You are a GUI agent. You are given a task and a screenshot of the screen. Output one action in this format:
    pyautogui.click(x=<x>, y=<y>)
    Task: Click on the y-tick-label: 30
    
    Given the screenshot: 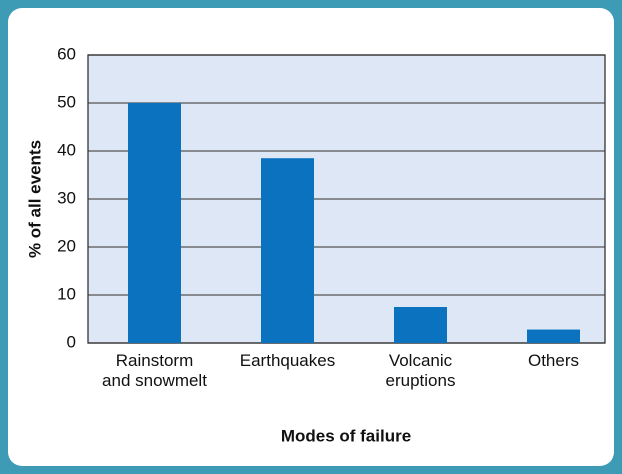 What is the action you would take?
    pyautogui.click(x=66, y=197)
    